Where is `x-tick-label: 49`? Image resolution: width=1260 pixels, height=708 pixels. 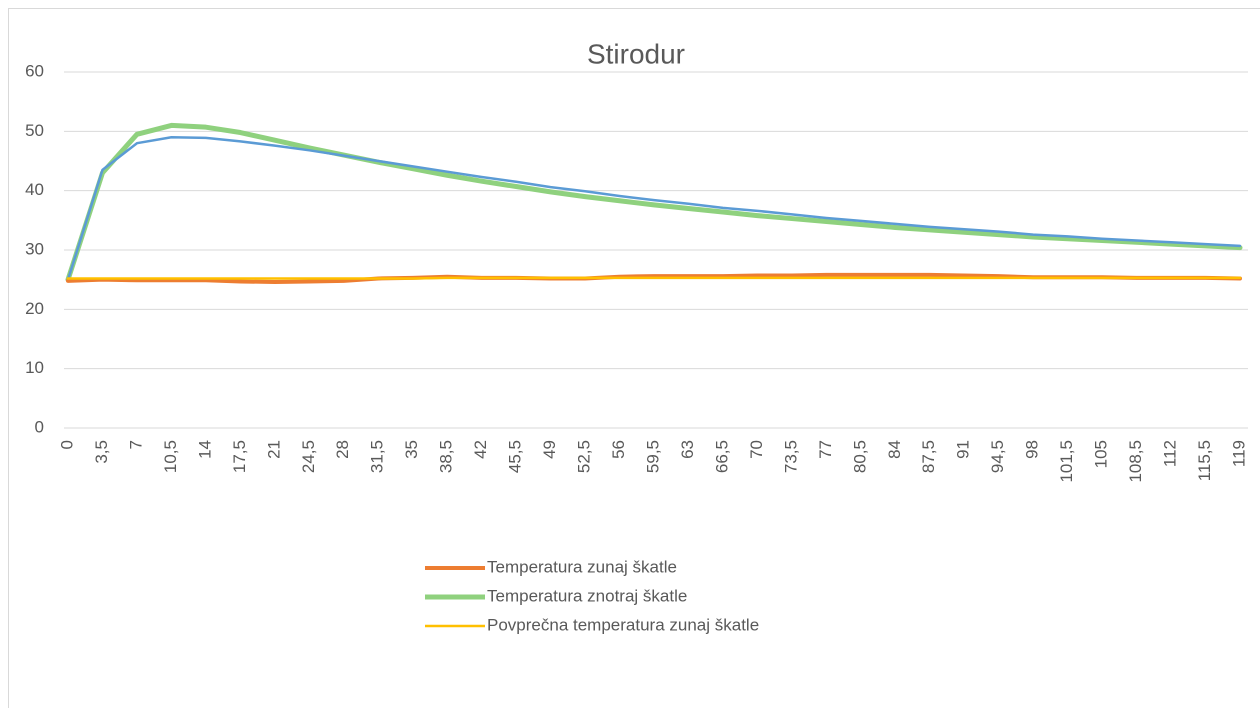 x-tick-label: 49 is located at coordinates (549, 449).